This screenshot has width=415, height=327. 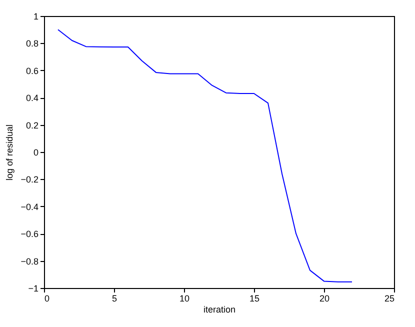 I want to click on y-tick-label: 0.2, so click(x=32, y=125).